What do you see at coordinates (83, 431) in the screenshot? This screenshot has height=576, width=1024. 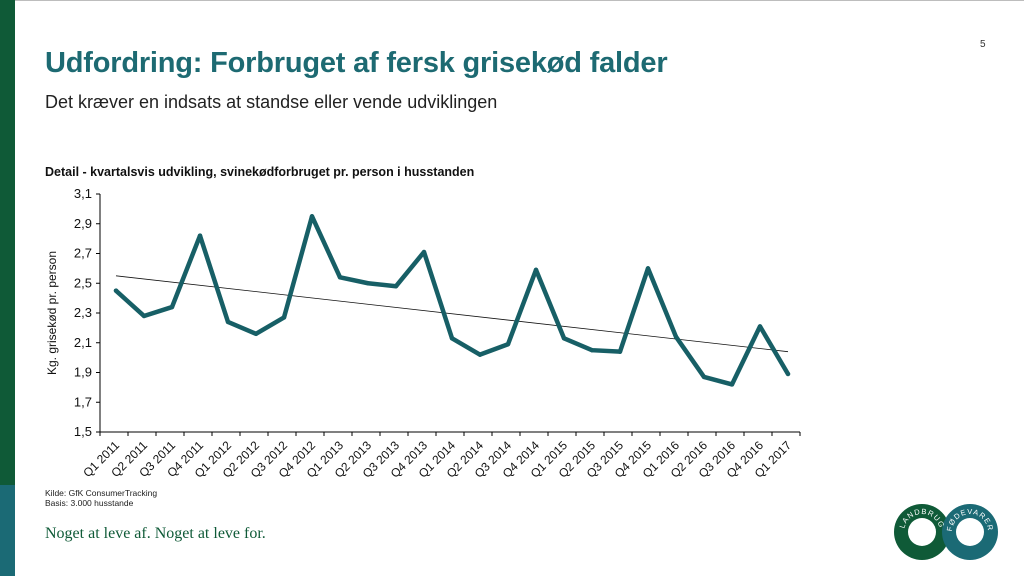 I see `y-tick-label: 1,5` at bounding box center [83, 431].